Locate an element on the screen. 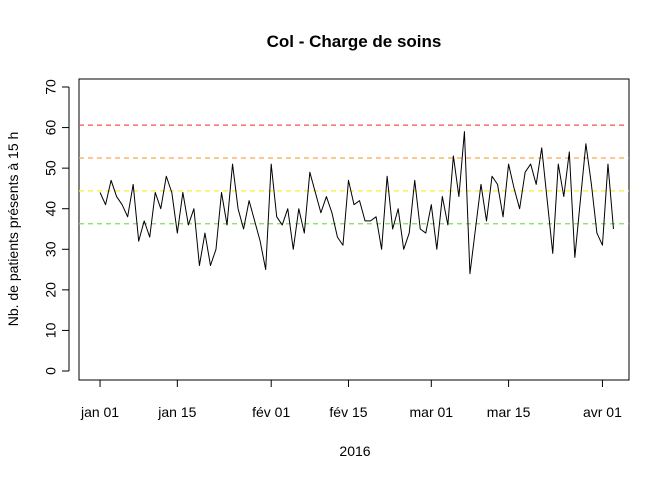 The width and height of the screenshot is (672, 480). y-axis: 0 10 20 30 40 50 60 70 is located at coordinates (56, 227).